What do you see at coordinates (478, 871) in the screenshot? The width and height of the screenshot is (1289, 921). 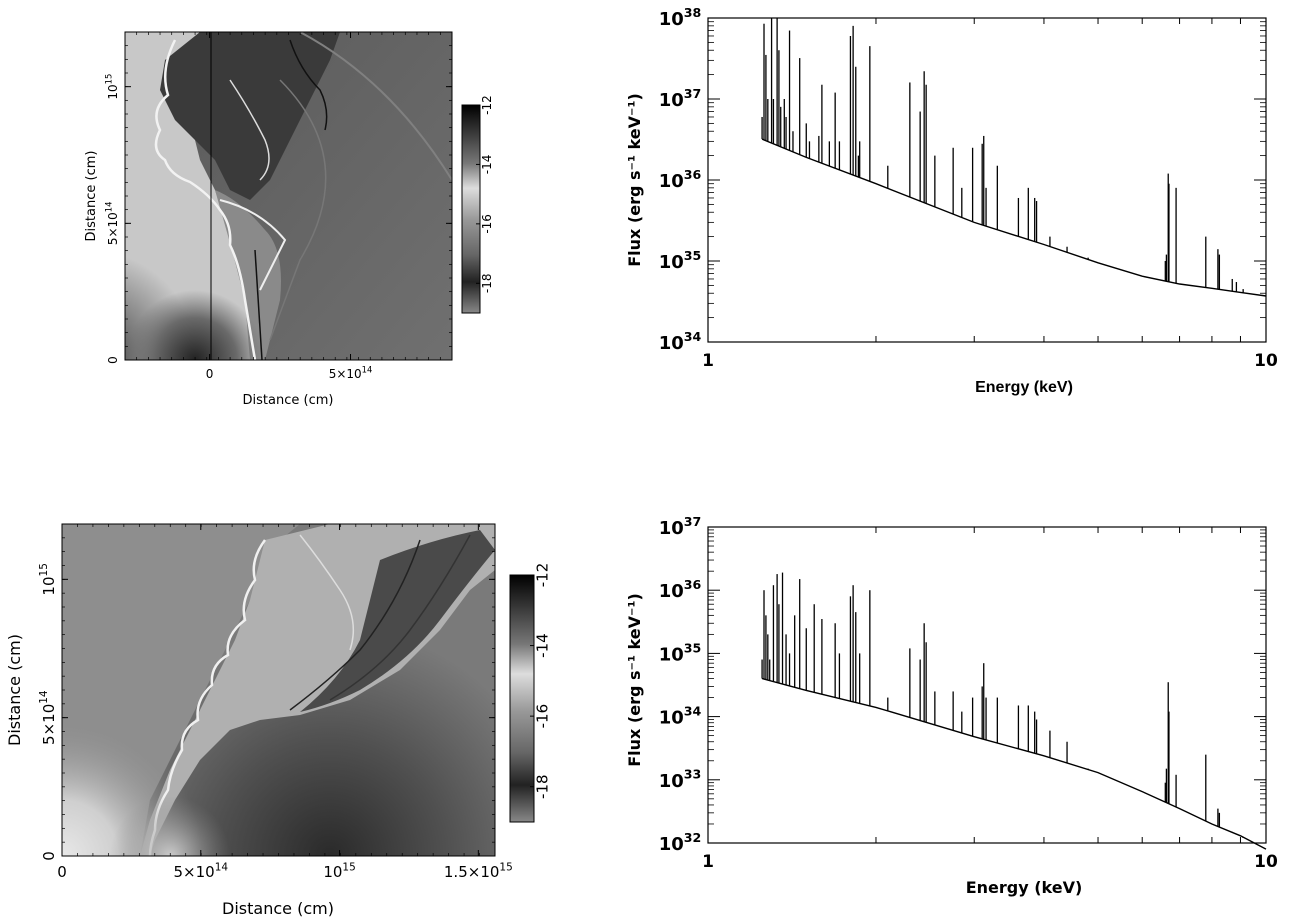 I see `x-tick-label: 1.5×10¹⁵` at bounding box center [478, 871].